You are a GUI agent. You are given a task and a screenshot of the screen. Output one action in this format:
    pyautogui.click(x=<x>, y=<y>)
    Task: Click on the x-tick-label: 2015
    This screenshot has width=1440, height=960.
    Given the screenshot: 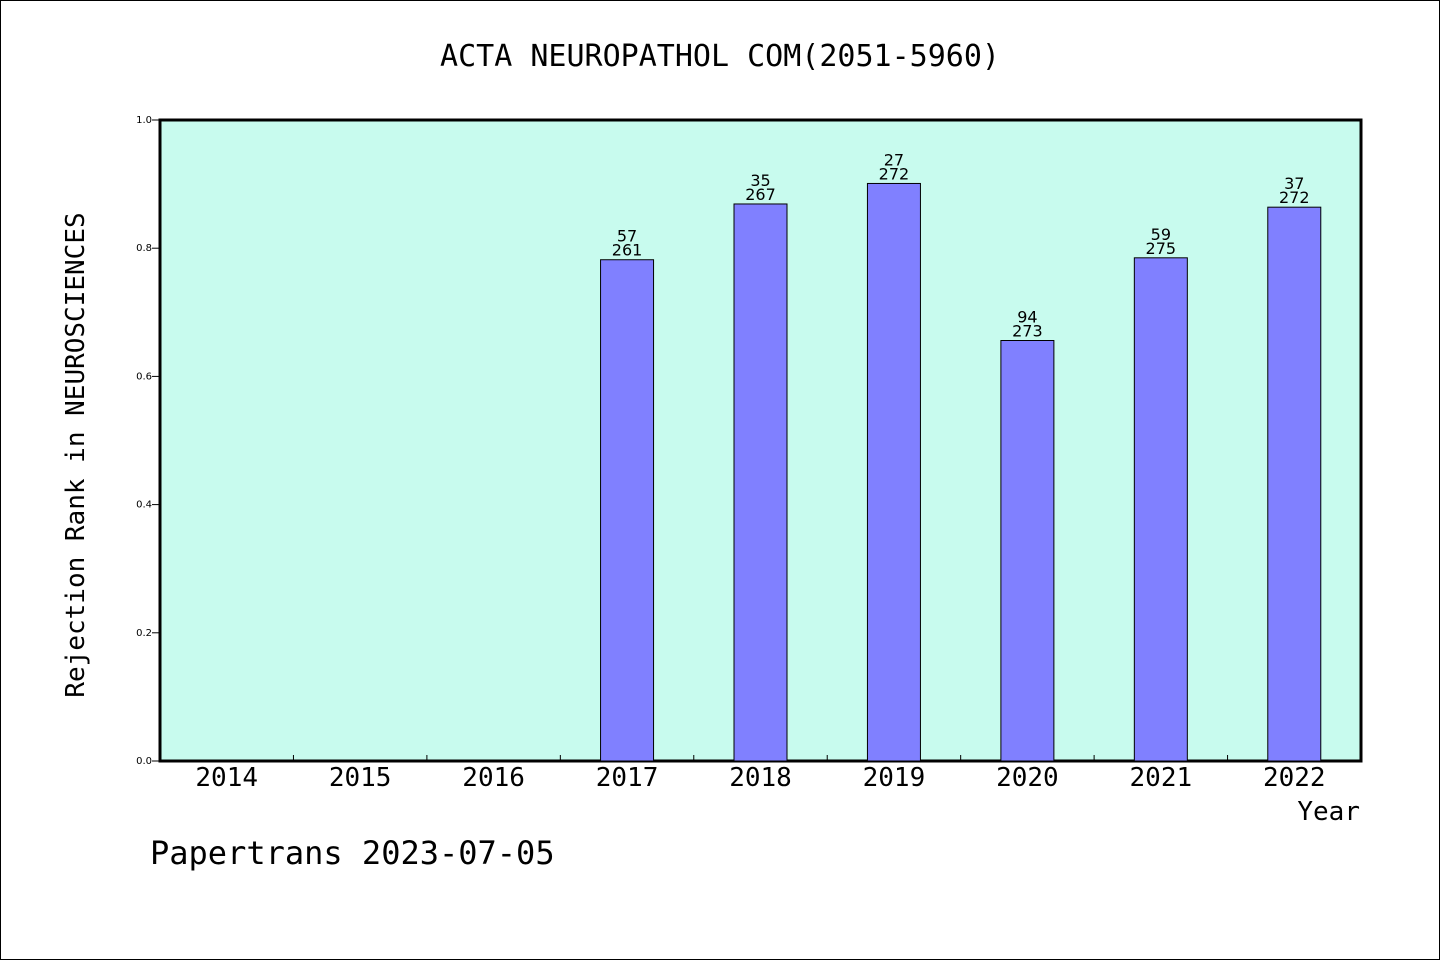 What is the action you would take?
    pyautogui.click(x=360, y=778)
    